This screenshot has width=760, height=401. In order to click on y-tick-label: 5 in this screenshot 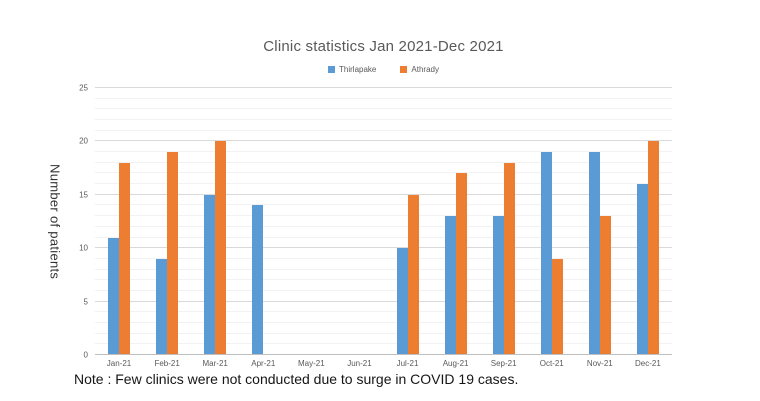, I will do `click(85, 302)`.